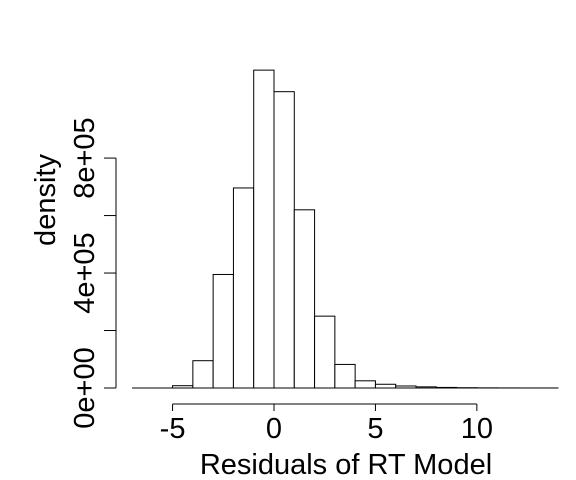 This screenshot has width=576, height=480. I want to click on y-axis-label: density, so click(46, 200).